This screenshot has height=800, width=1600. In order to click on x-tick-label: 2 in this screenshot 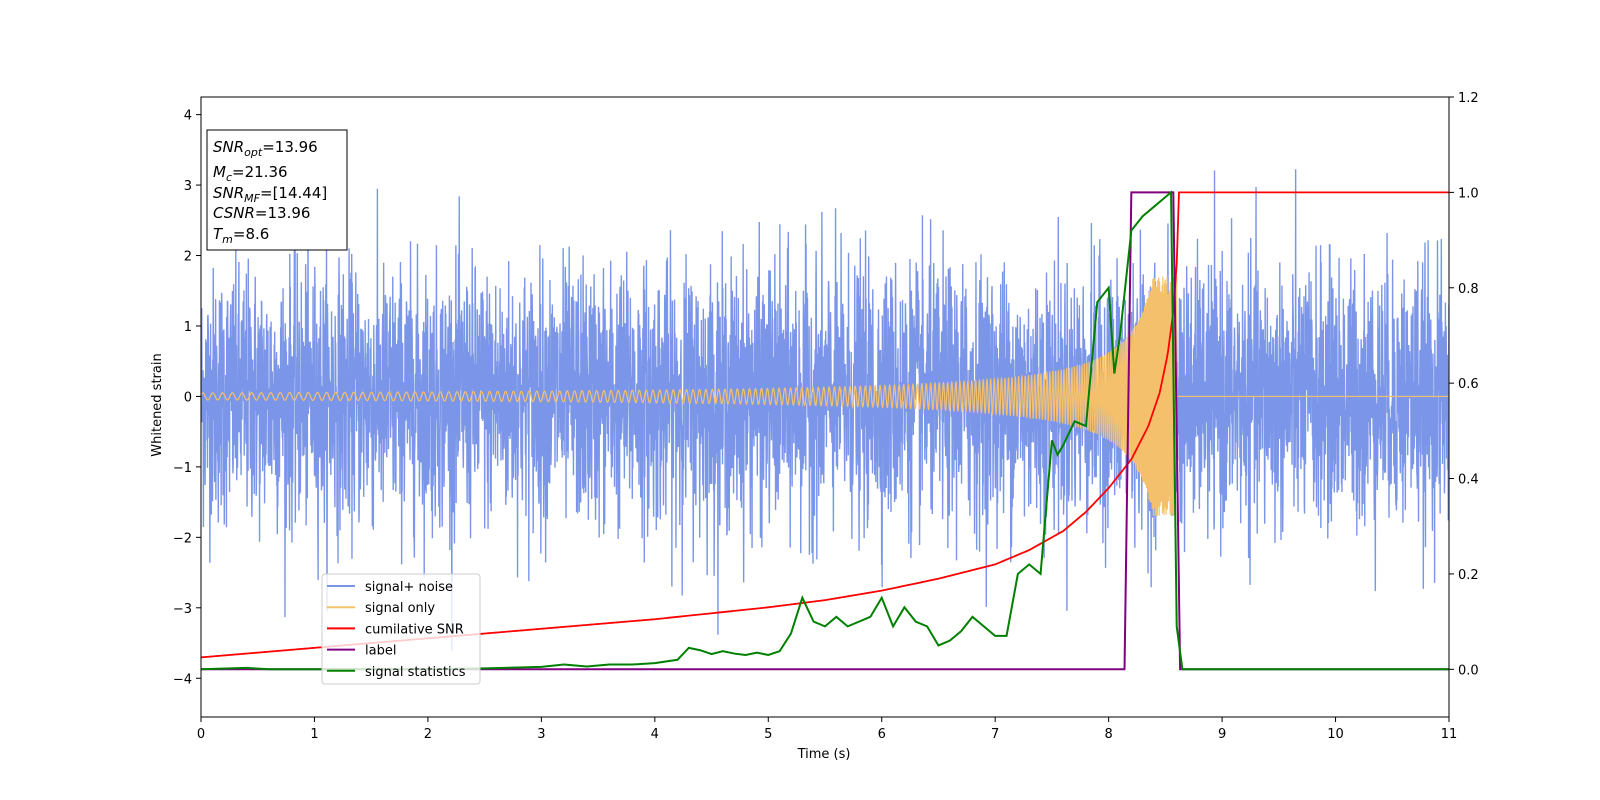, I will do `click(428, 734)`.